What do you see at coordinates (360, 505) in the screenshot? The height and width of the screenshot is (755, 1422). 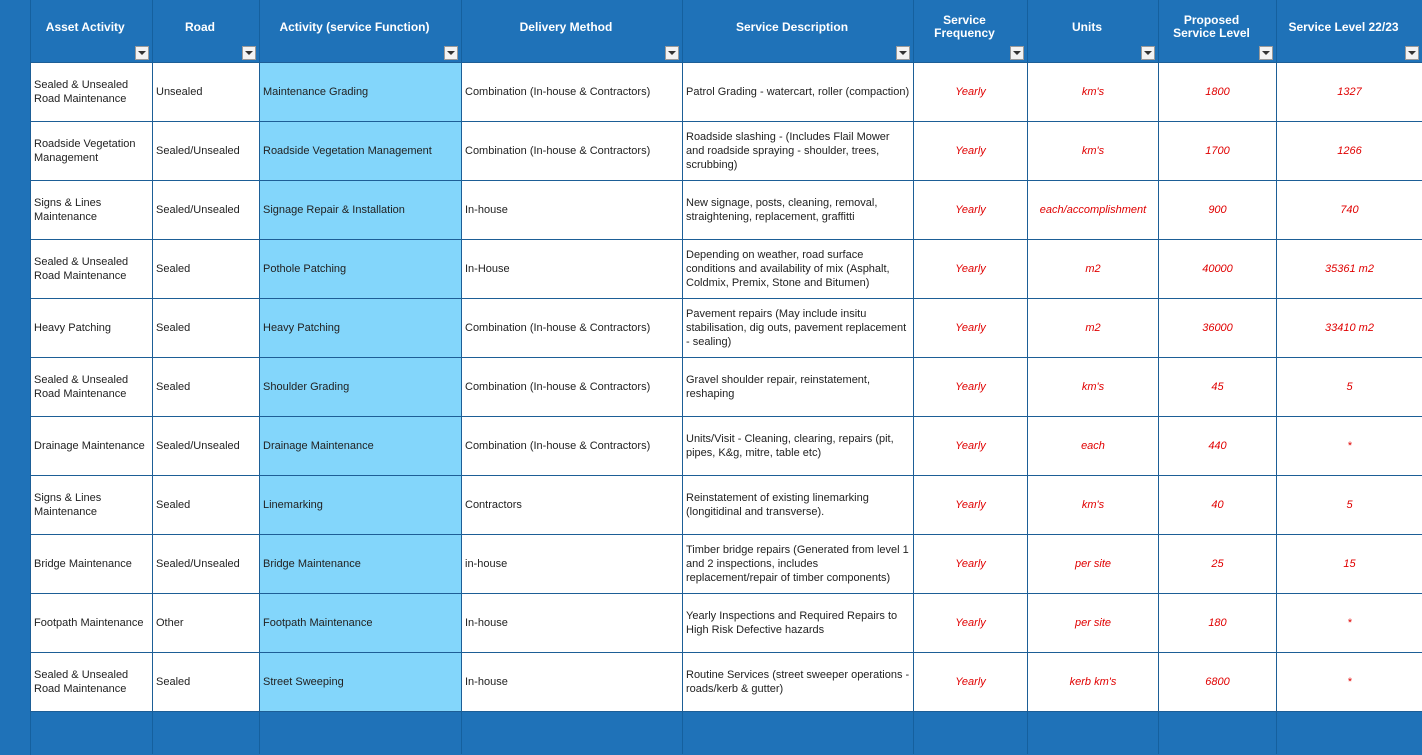 I see `activity-cell: Linemarking` at bounding box center [360, 505].